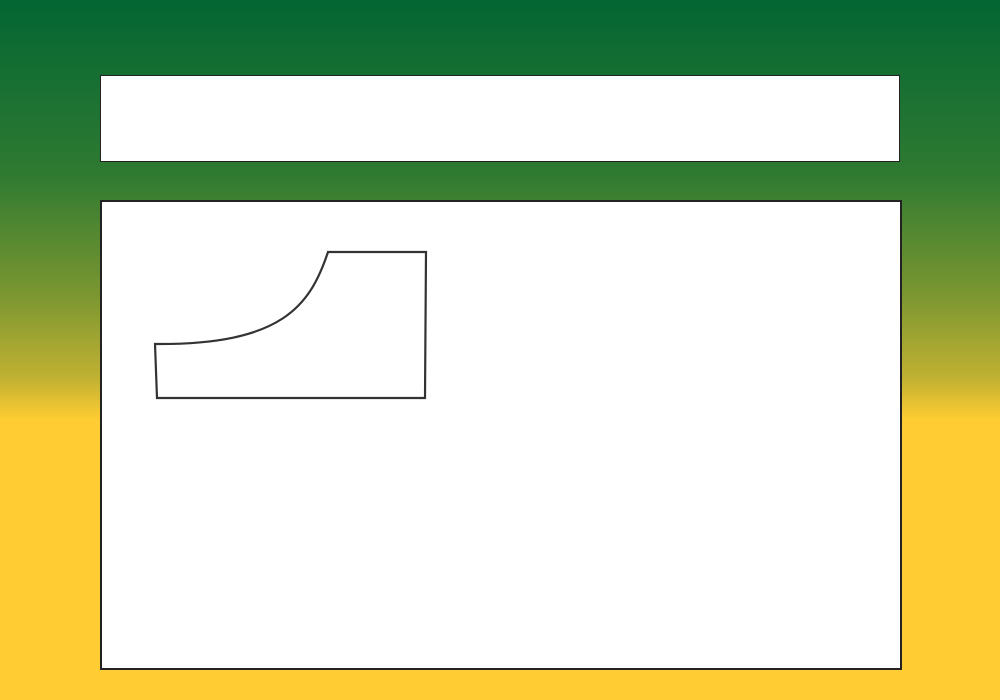 The image size is (1000, 700). I want to click on top-blank-panel, so click(500, 118).